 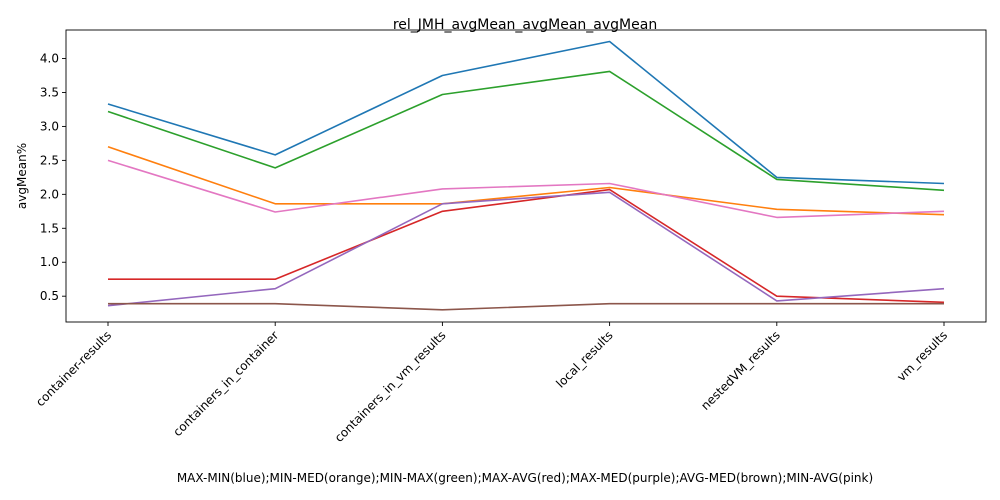 I want to click on x-tick-label: vm_results, so click(x=922, y=356).